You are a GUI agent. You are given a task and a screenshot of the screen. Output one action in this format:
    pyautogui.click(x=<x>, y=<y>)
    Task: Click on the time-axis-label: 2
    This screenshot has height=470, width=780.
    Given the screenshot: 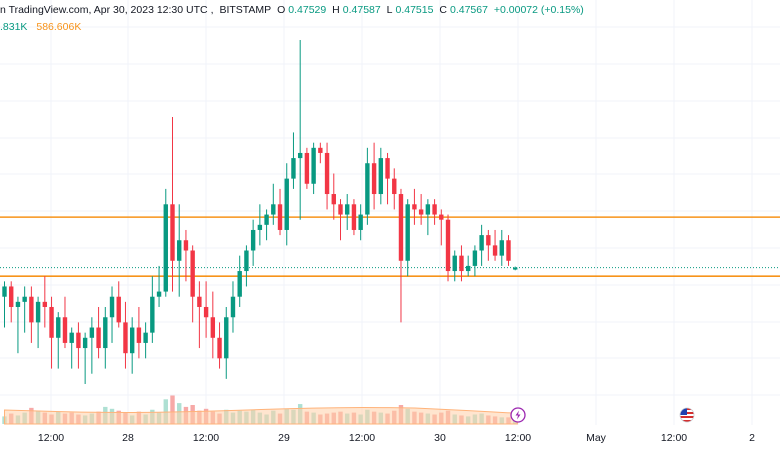 What is the action you would take?
    pyautogui.click(x=752, y=438)
    